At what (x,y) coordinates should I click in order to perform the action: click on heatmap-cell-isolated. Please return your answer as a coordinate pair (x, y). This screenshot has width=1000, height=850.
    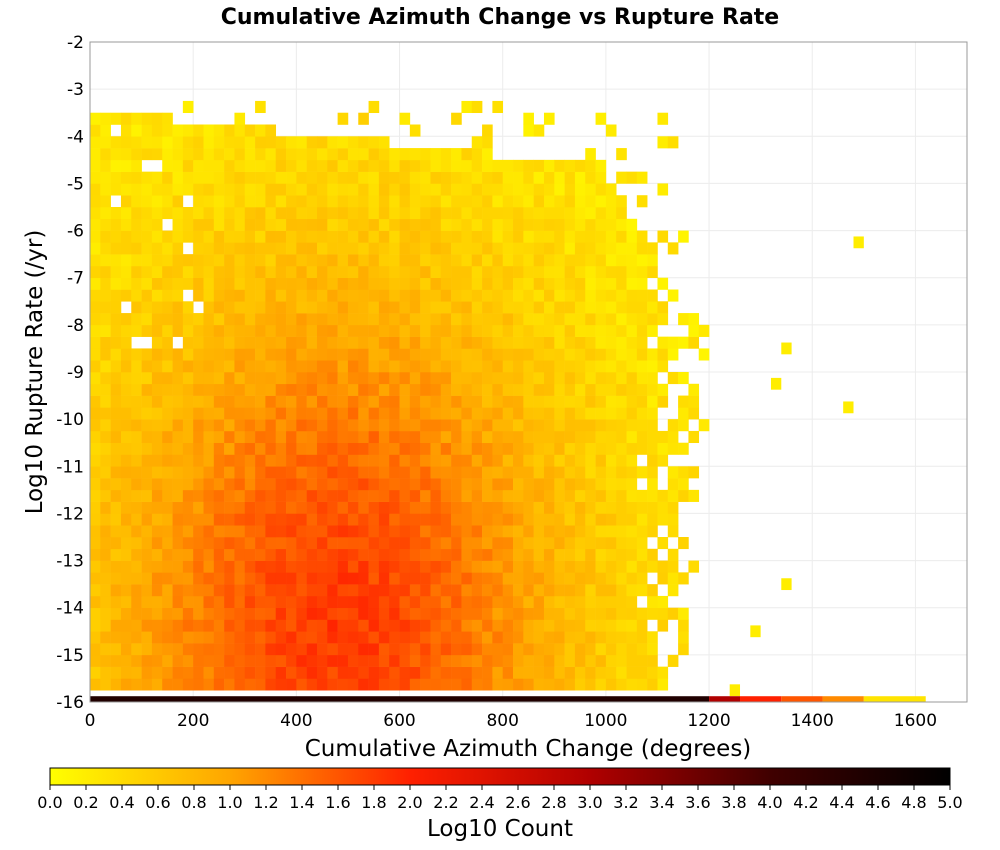
    Looking at the image, I should click on (848, 407).